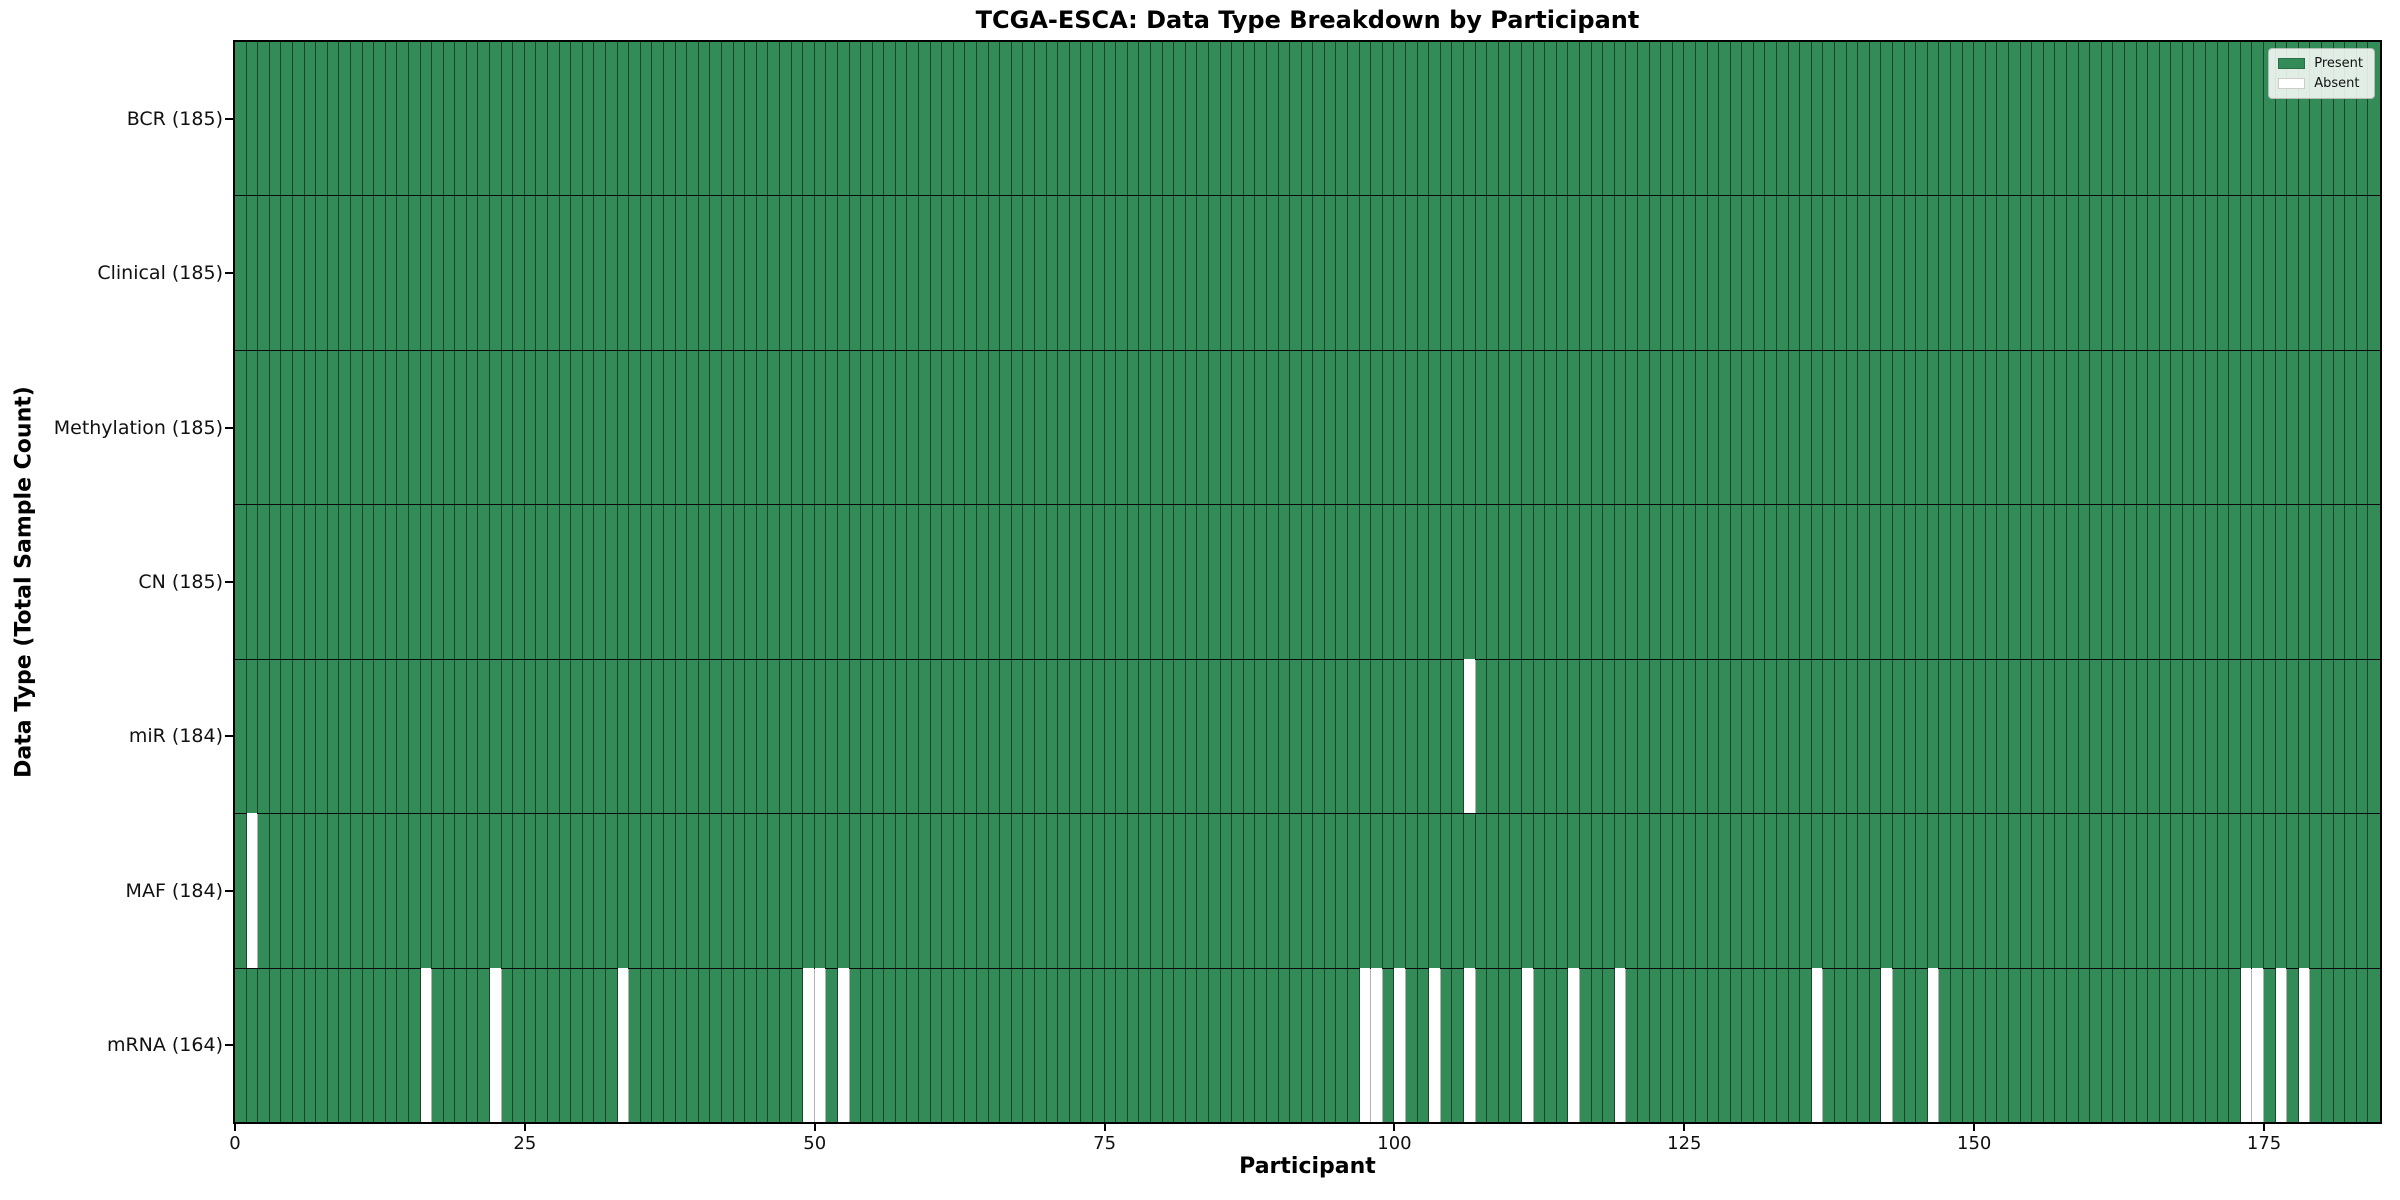 This screenshot has width=2400, height=1200. What do you see at coordinates (1307, 273) in the screenshot?
I see `heatmap-row-Clinical` at bounding box center [1307, 273].